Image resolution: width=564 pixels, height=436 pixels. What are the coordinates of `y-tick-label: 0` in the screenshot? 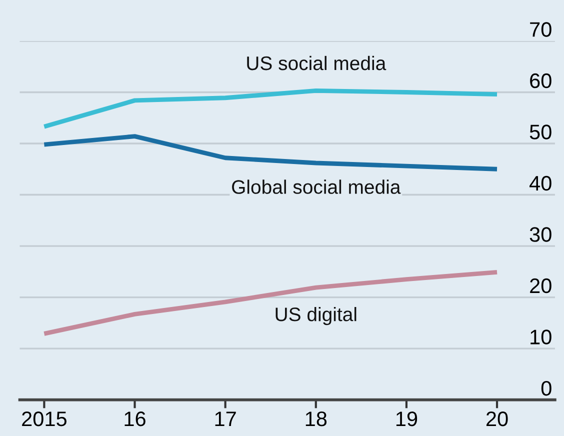 It's located at (546, 388).